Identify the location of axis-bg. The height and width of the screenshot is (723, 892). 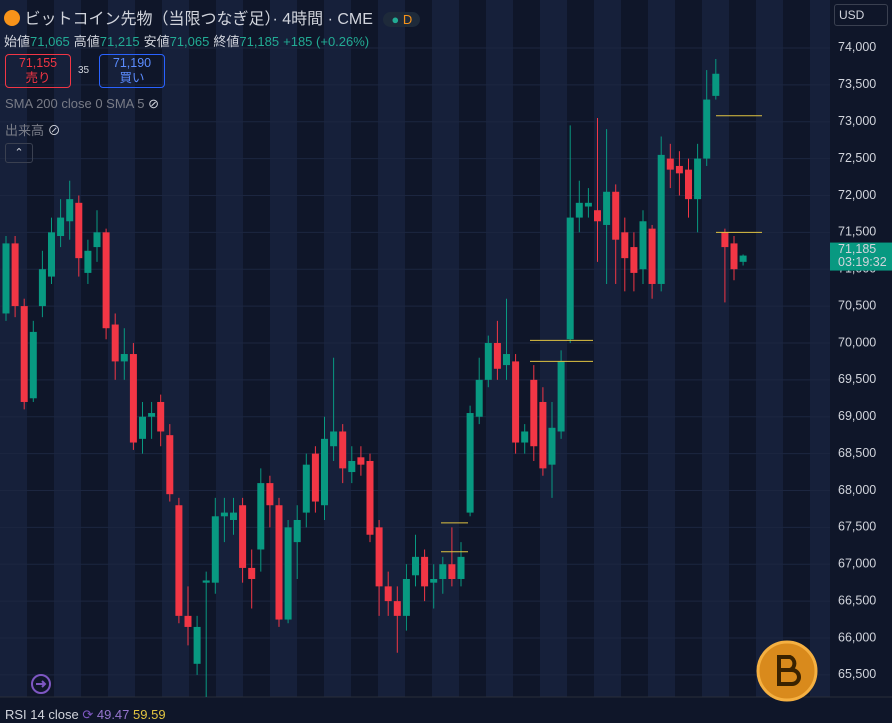
(861, 360).